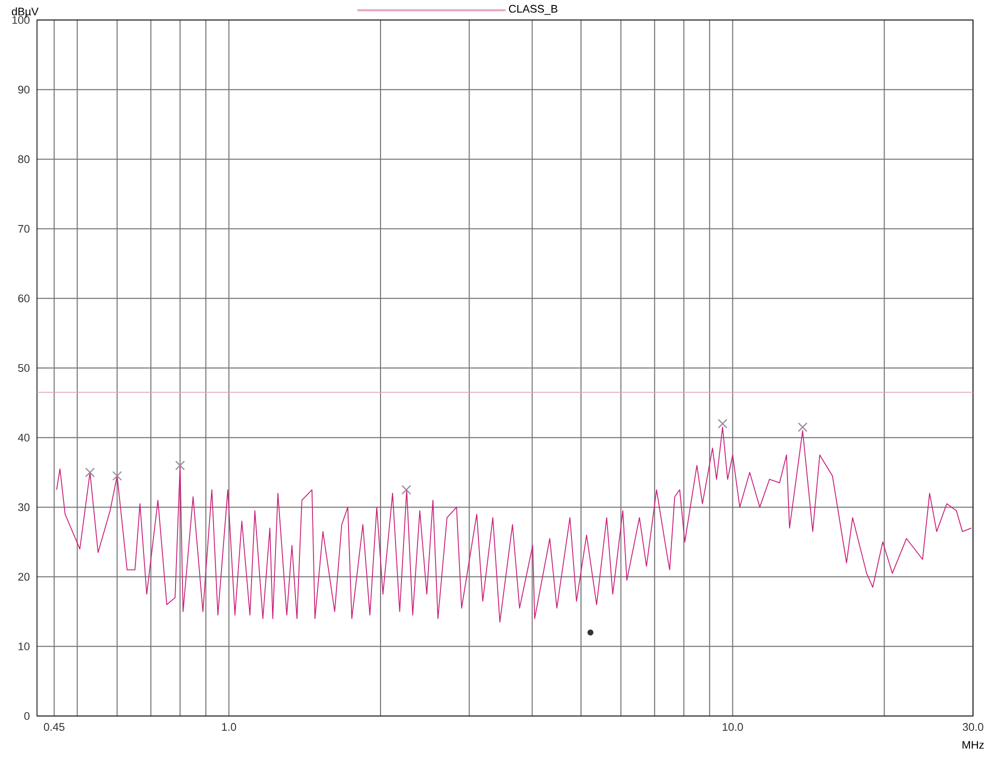 This screenshot has width=999, height=776. Describe the element at coordinates (24, 159) in the screenshot. I see `y-tick-label: 80` at that location.